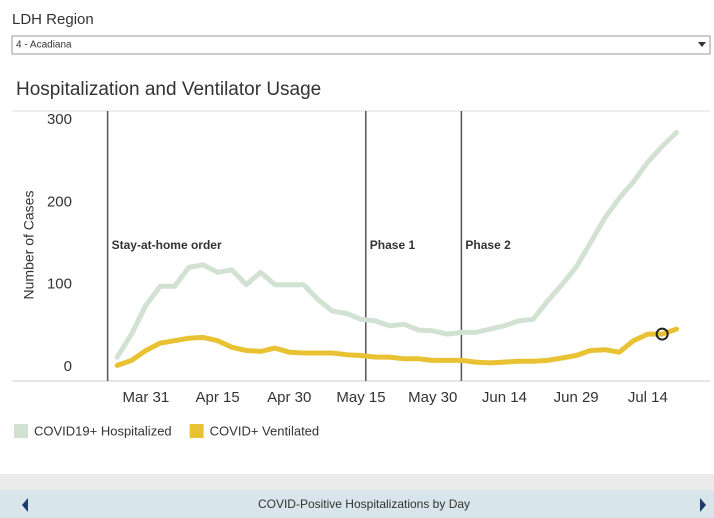 This screenshot has width=714, height=518. I want to click on x-tick-label: Mar 31, so click(146, 397).